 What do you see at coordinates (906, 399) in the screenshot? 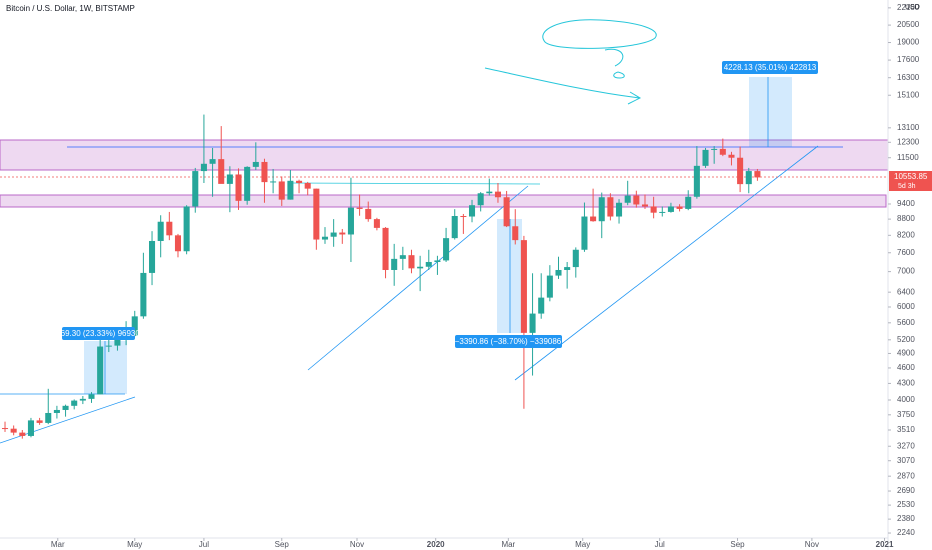
I see `y-tick-label: 4000` at bounding box center [906, 399].